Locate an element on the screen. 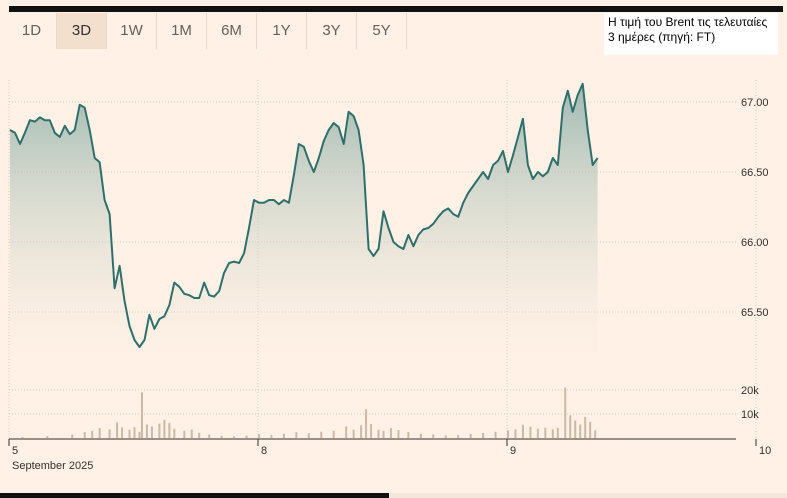 Image resolution: width=787 pixels, height=498 pixels. price-tick-label: 65.50 is located at coordinates (755, 313).